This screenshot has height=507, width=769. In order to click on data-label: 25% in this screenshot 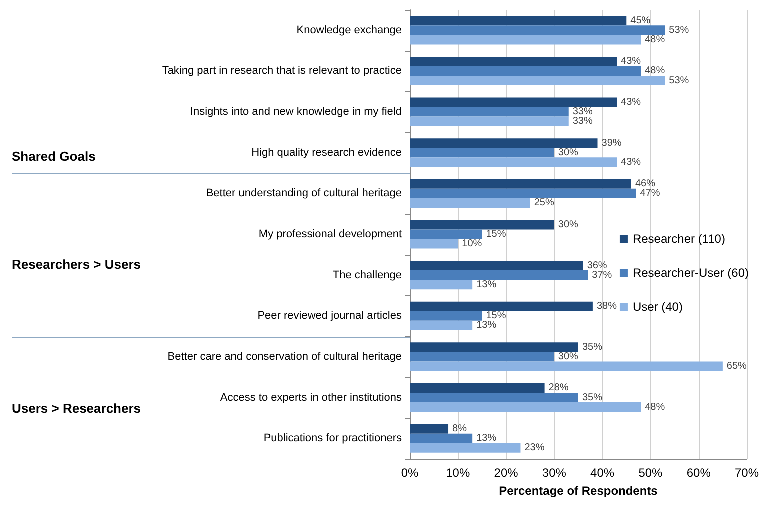, I will do `click(544, 203)`.